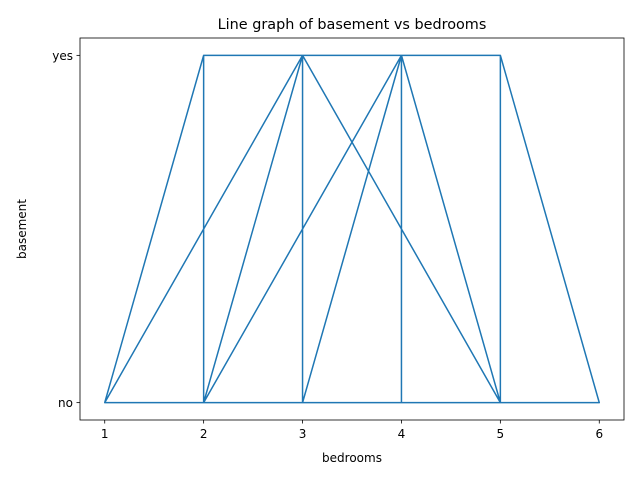  I want to click on y-axis-ticks: no yes, so click(66, 229).